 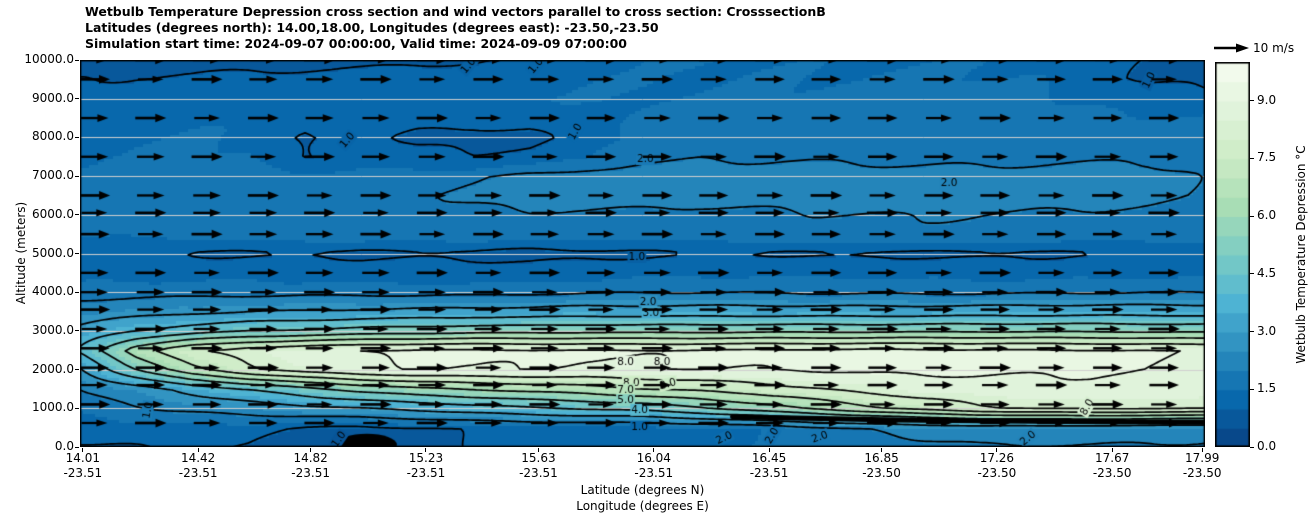 I want to click on wind-scale-label: 10 m/s, so click(x=1274, y=48).